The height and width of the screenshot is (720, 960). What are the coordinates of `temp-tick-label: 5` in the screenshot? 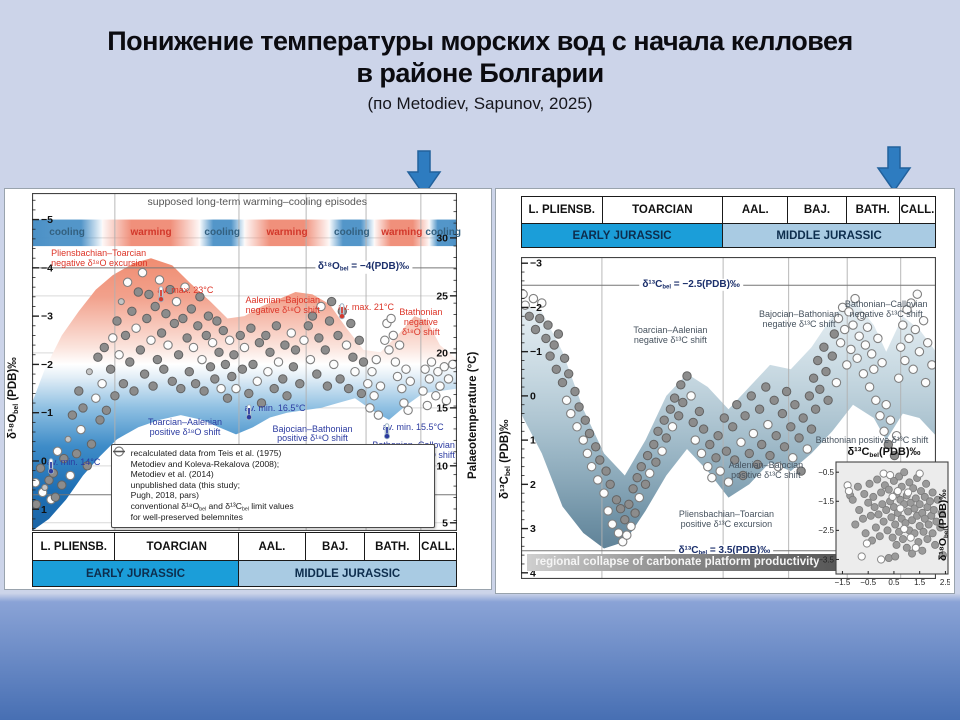 It's located at (445, 523).